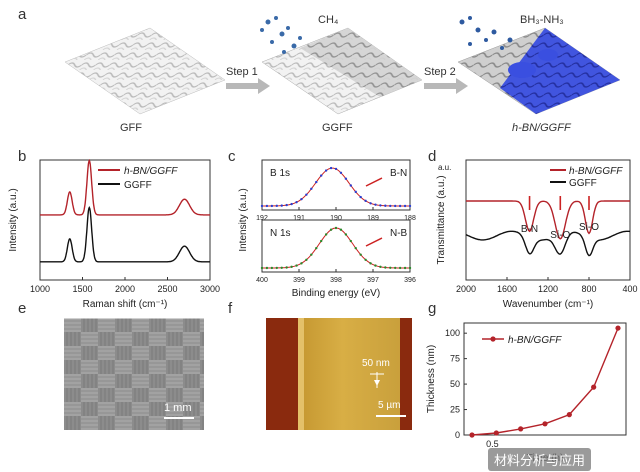  Describe the element at coordinates (210, 289) in the screenshot. I see `raman-x-tick-label: 3000` at that location.